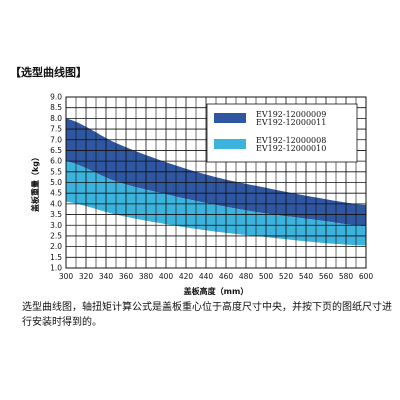 The image size is (400, 400). What do you see at coordinates (56, 268) in the screenshot?
I see `y-tick-label: 1.0` at bounding box center [56, 268].